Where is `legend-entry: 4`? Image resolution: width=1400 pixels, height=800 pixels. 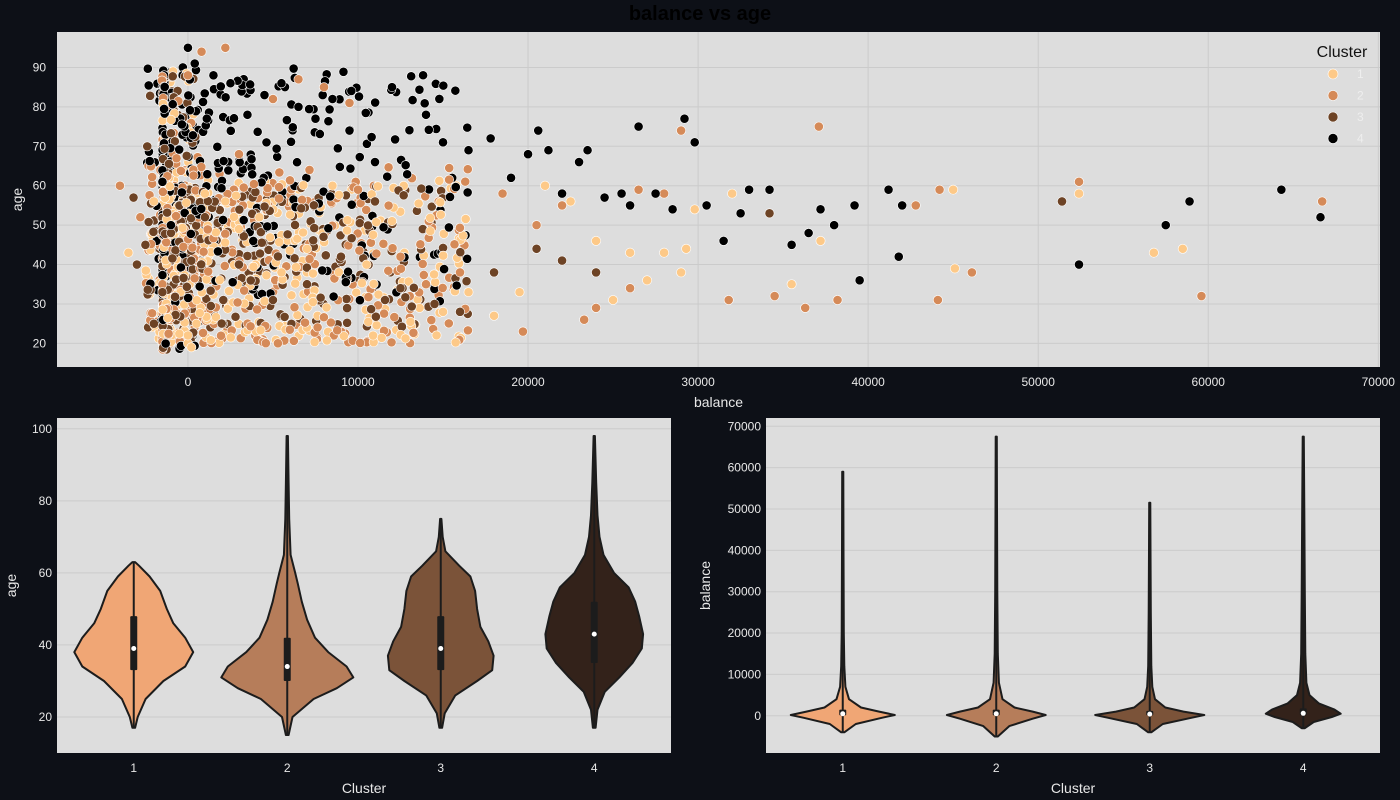 legend-entry: 4 is located at coordinates (1360, 139).